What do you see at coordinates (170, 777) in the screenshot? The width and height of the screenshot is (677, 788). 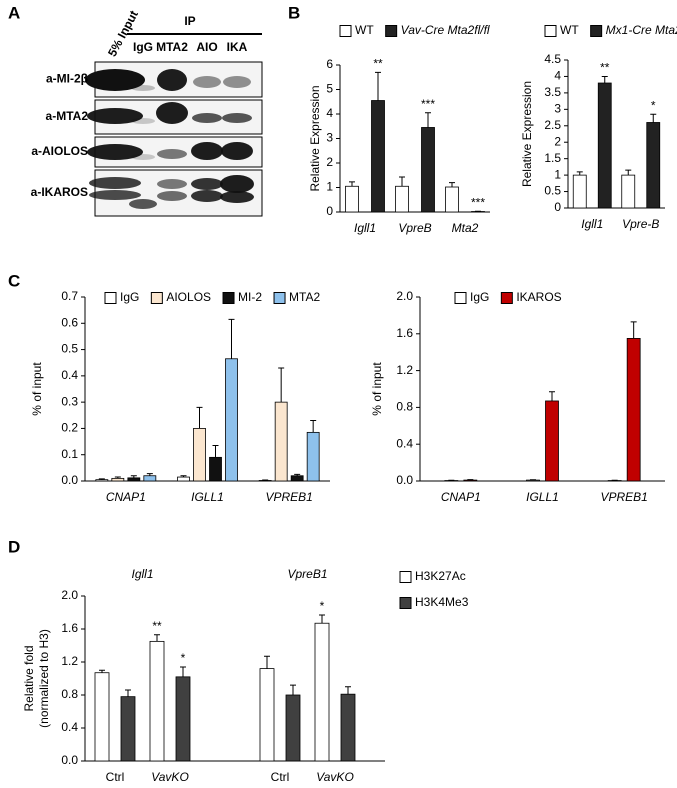 I see `x-tick-label: VavKO` at bounding box center [170, 777].